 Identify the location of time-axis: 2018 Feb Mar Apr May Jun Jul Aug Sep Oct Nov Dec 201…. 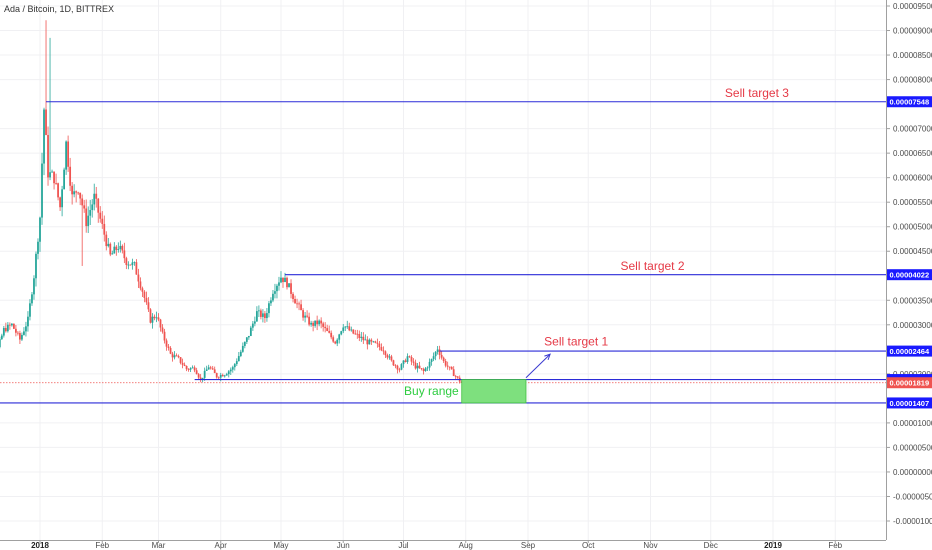
(443, 545).